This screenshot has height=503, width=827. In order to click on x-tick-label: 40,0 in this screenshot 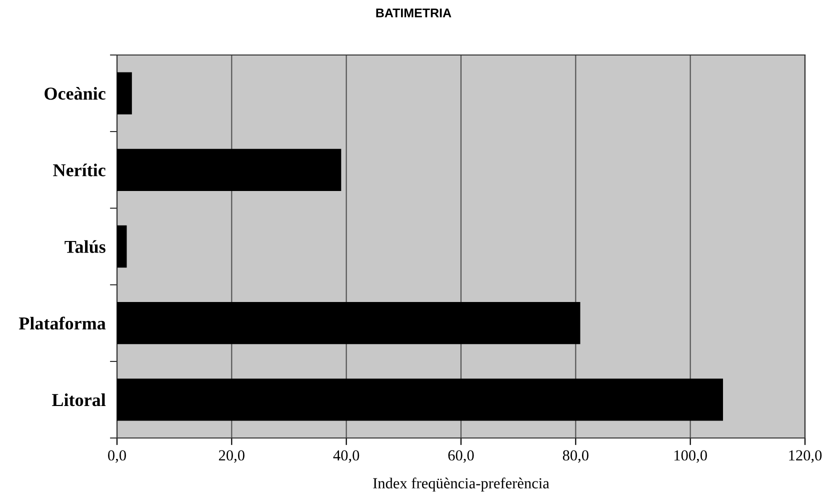, I will do `click(346, 456)`.